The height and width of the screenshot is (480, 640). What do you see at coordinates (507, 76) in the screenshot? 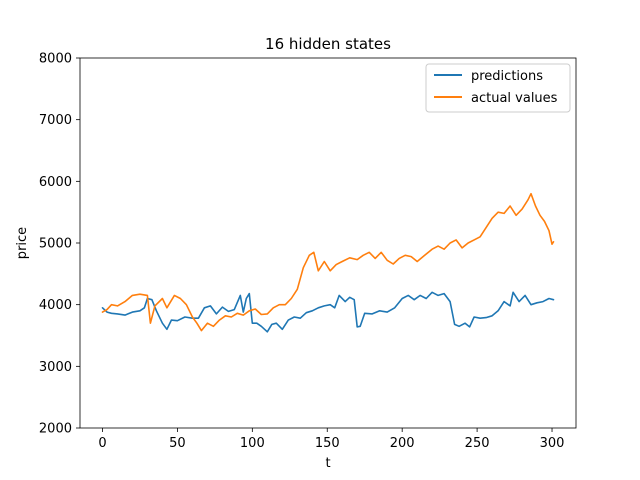
I see `legend-label-predictions: predictions` at bounding box center [507, 76].